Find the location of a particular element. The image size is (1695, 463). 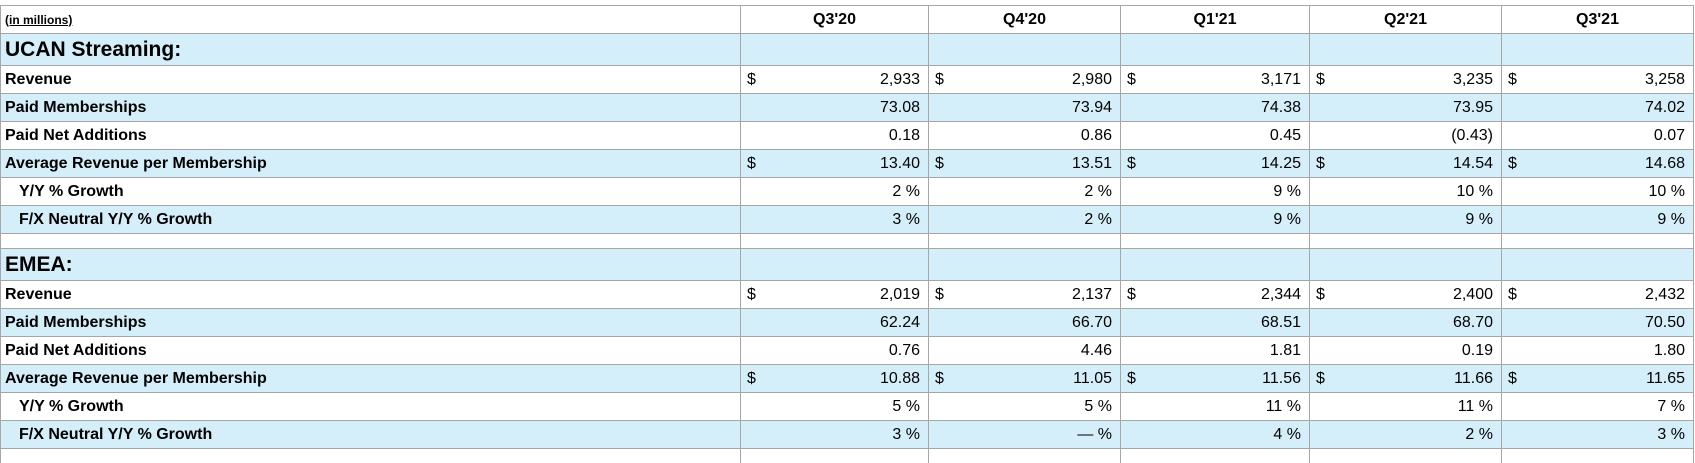

cell-content: 0.86 is located at coordinates (1024, 136).